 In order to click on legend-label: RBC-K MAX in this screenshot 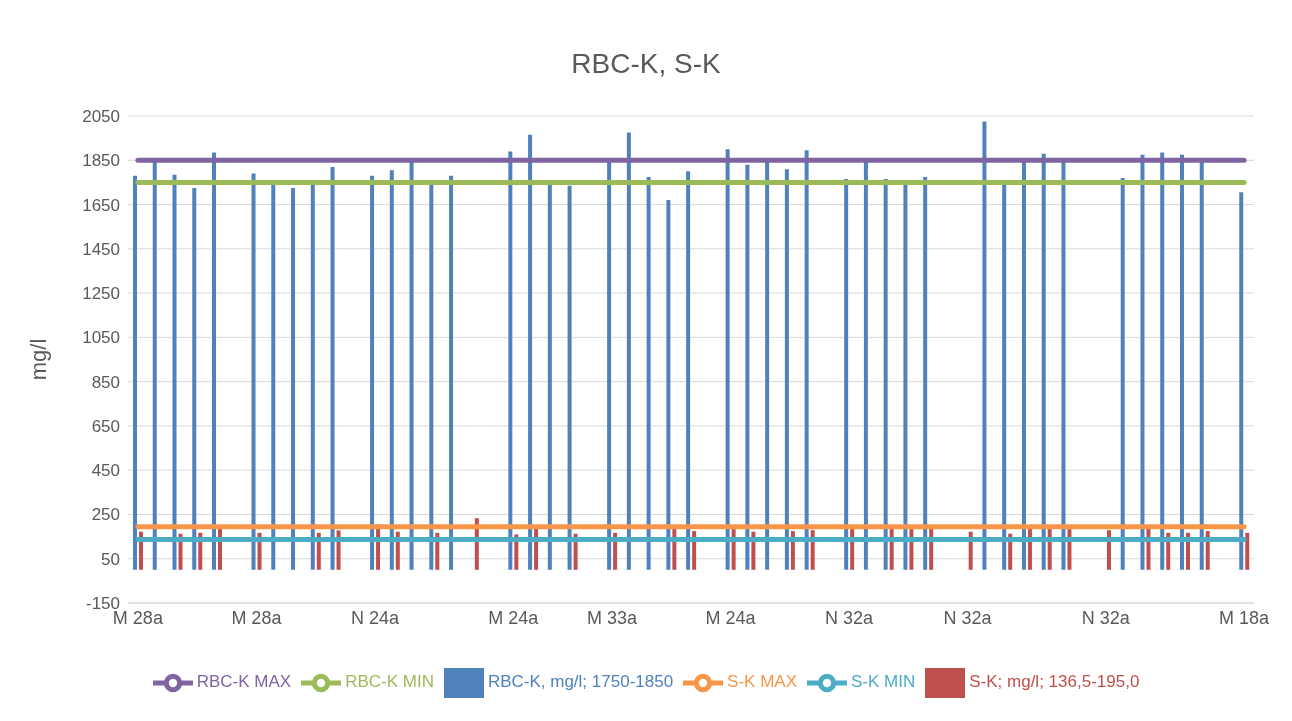, I will do `click(244, 682)`.